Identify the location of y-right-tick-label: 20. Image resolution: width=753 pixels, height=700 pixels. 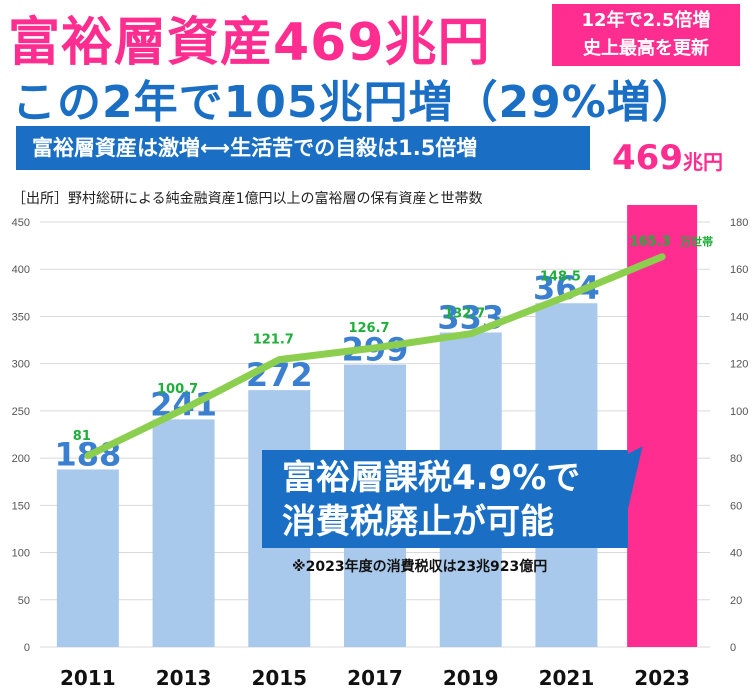
(736, 601).